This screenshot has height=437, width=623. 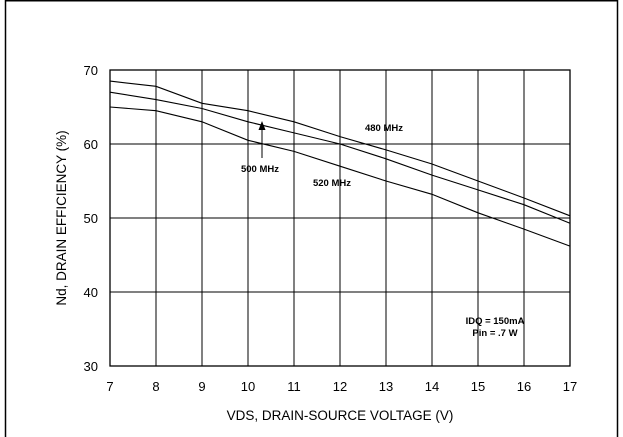 What do you see at coordinates (248, 386) in the screenshot?
I see `x-tick-label: 10` at bounding box center [248, 386].